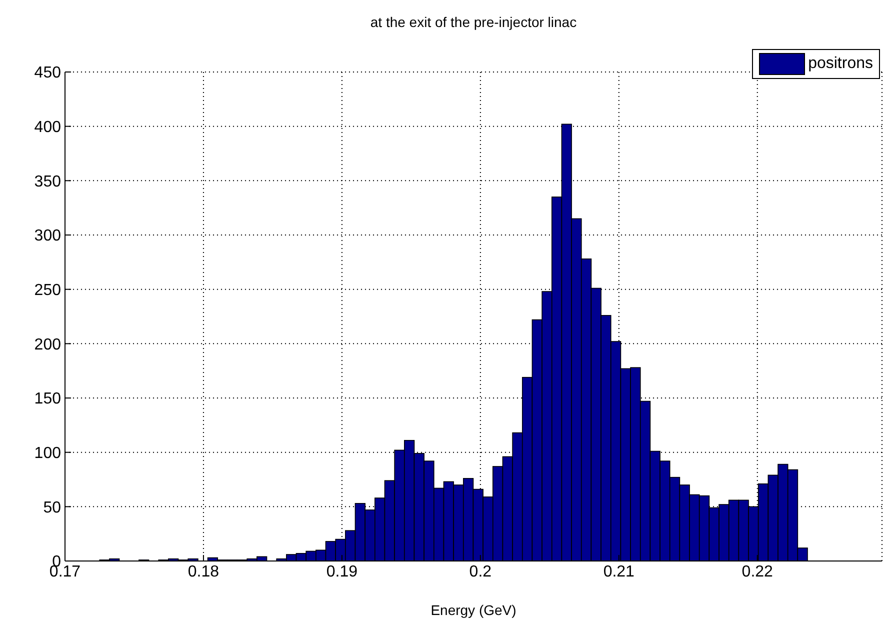 Image resolution: width=884 pixels, height=623 pixels. What do you see at coordinates (52, 507) in the screenshot?
I see `y-tick-label: 50` at bounding box center [52, 507].